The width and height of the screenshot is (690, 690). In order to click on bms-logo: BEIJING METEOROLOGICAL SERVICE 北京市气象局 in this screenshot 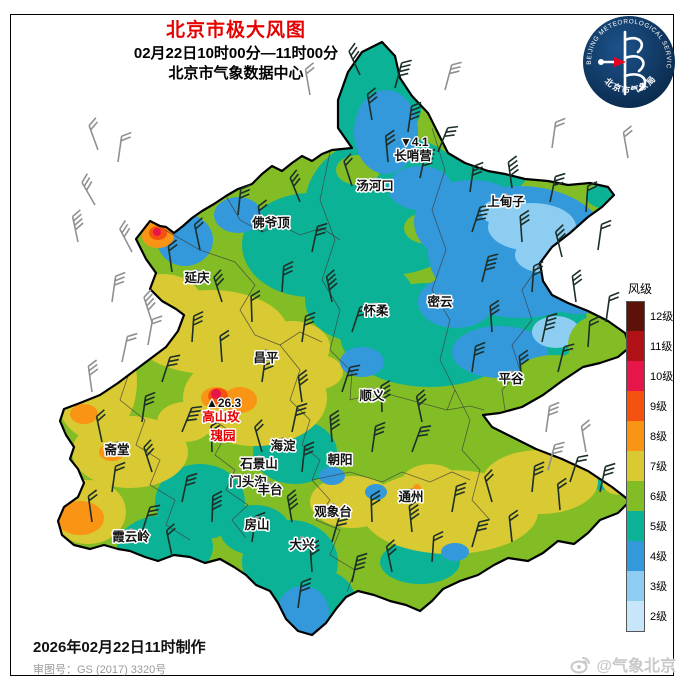, I will do `click(630, 64)`.